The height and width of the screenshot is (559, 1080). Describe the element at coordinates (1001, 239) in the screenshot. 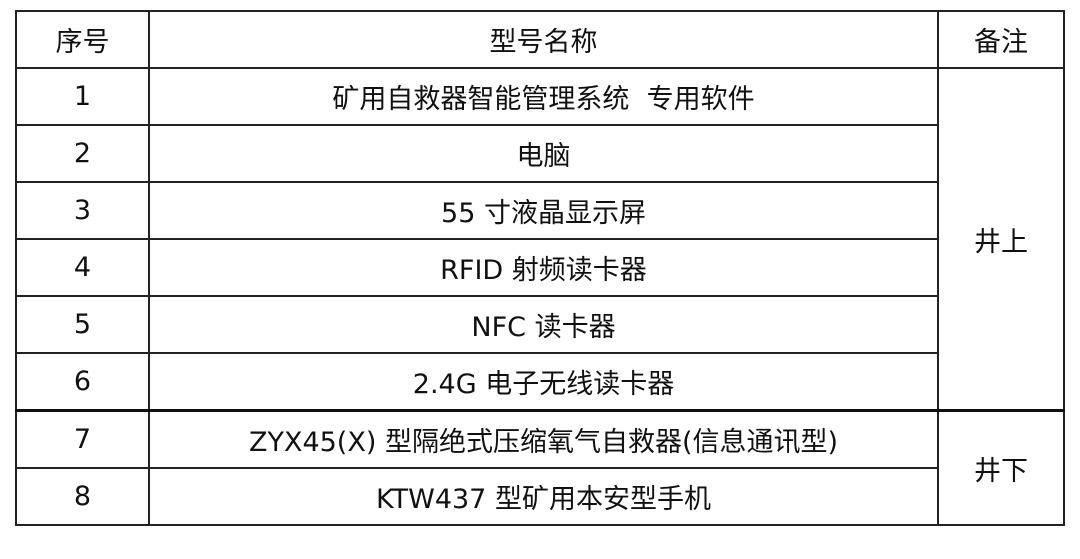

I see `cell-notes-above-ground: 井上` at that location.